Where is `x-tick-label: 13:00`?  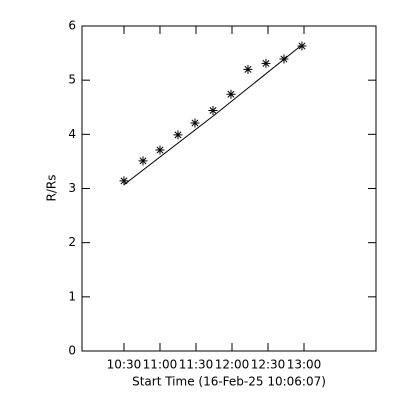 x-tick-label: 13:00 is located at coordinates (304, 365).